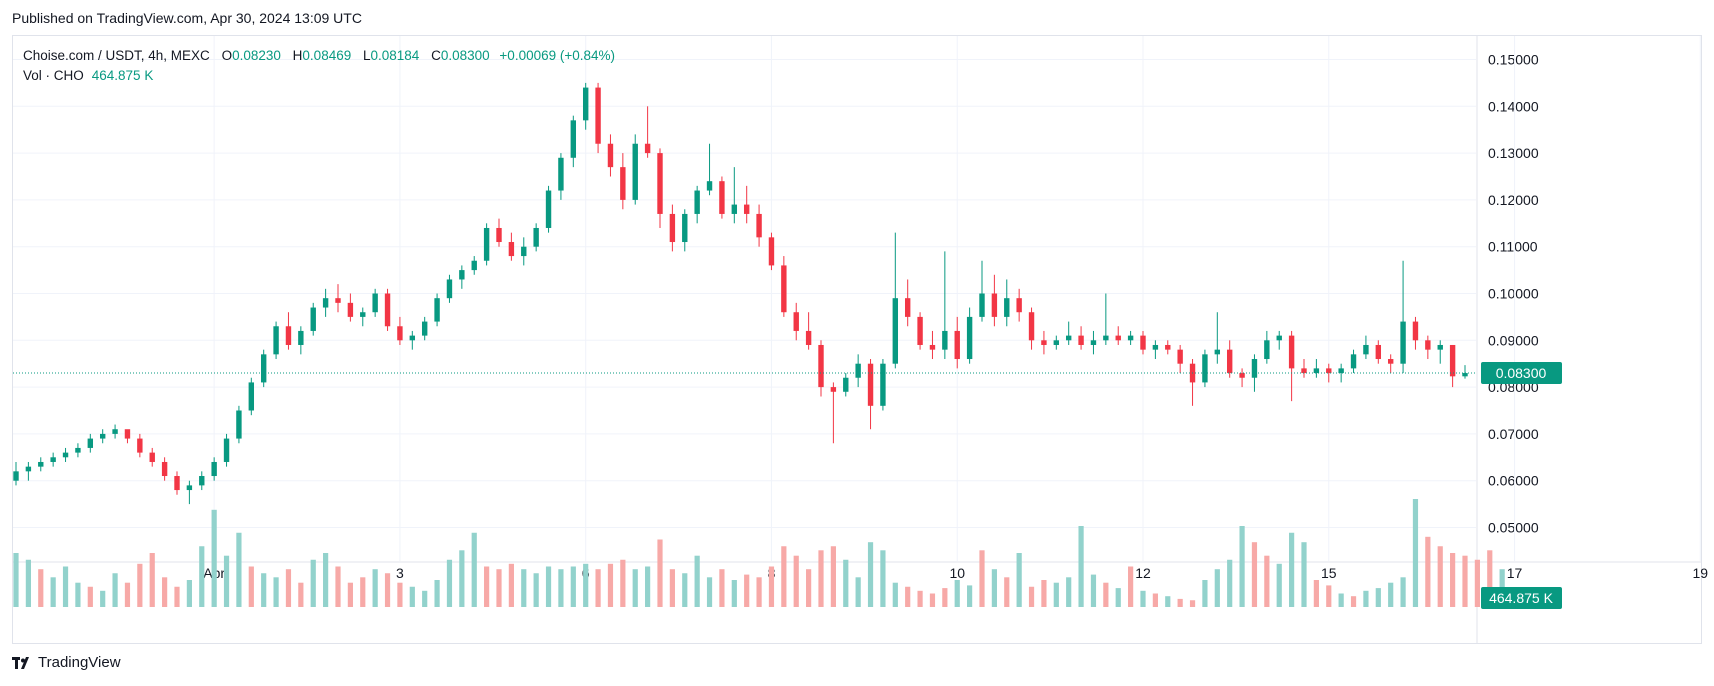 Image resolution: width=1714 pixels, height=686 pixels. Describe the element at coordinates (327, 55) in the screenshot. I see `high-value: 0.08469` at that location.